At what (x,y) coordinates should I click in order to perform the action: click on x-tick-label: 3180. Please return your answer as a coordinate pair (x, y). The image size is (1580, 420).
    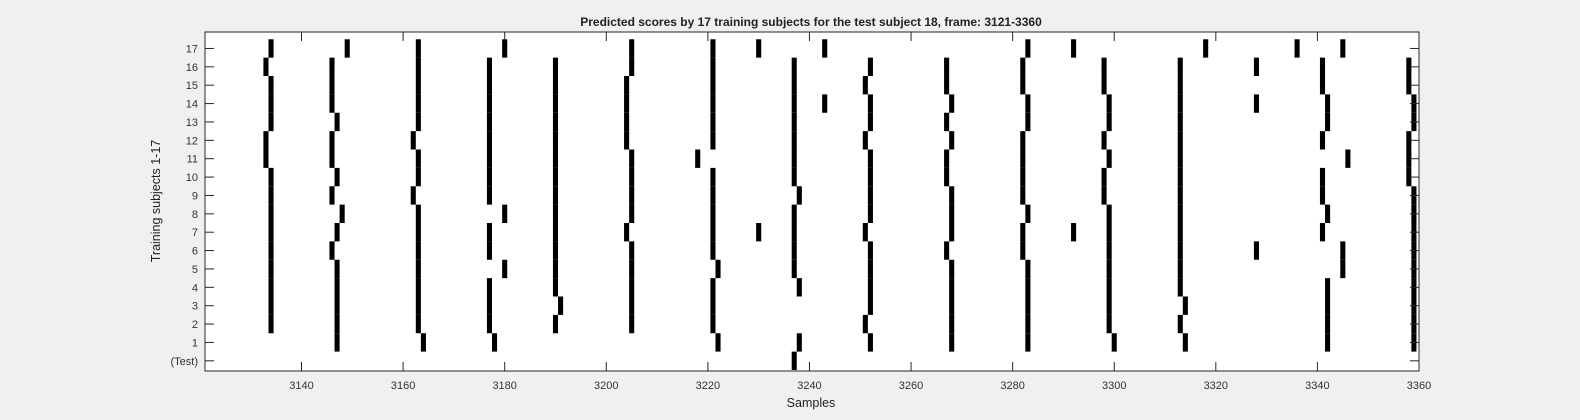
    Looking at the image, I should click on (504, 386).